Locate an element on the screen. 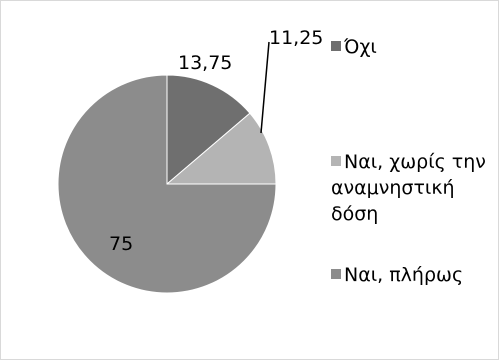 Image resolution: width=499 pixels, height=361 pixels. data-label-nai-plirws: 75 is located at coordinates (121, 244).